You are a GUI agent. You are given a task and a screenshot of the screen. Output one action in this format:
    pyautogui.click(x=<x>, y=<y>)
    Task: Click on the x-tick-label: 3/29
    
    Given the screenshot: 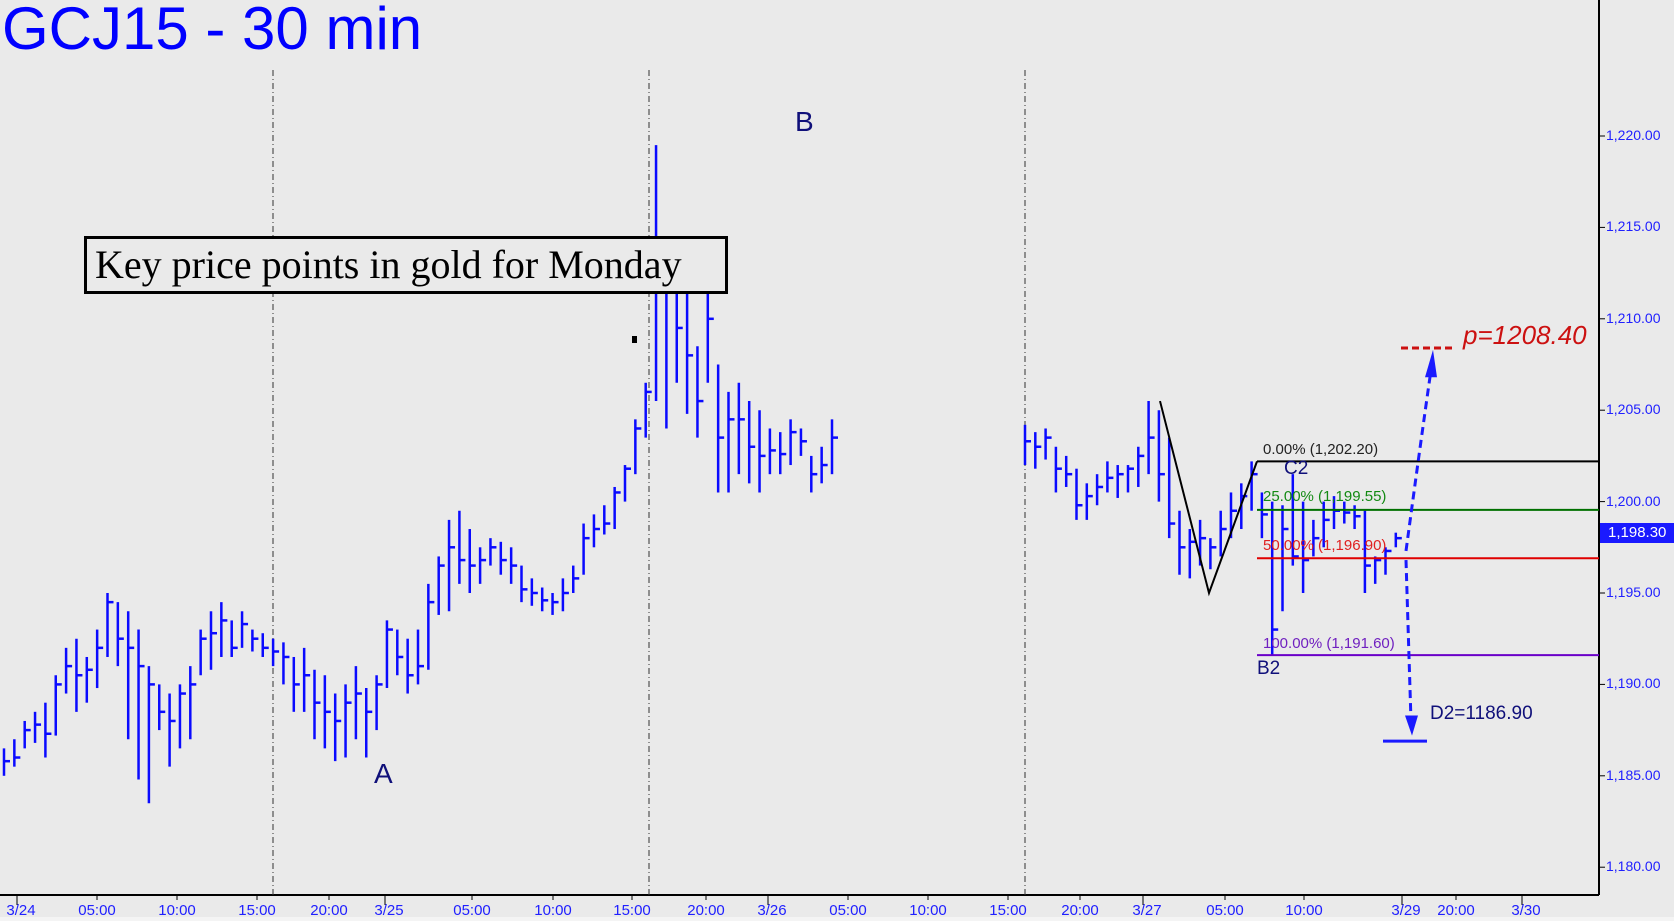 What is the action you would take?
    pyautogui.click(x=1406, y=910)
    